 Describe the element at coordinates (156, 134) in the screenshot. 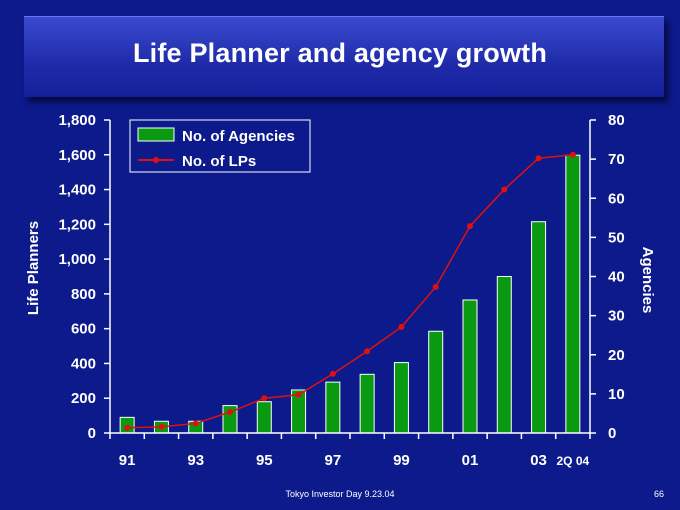

I see `legend-swatch-agencies` at that location.